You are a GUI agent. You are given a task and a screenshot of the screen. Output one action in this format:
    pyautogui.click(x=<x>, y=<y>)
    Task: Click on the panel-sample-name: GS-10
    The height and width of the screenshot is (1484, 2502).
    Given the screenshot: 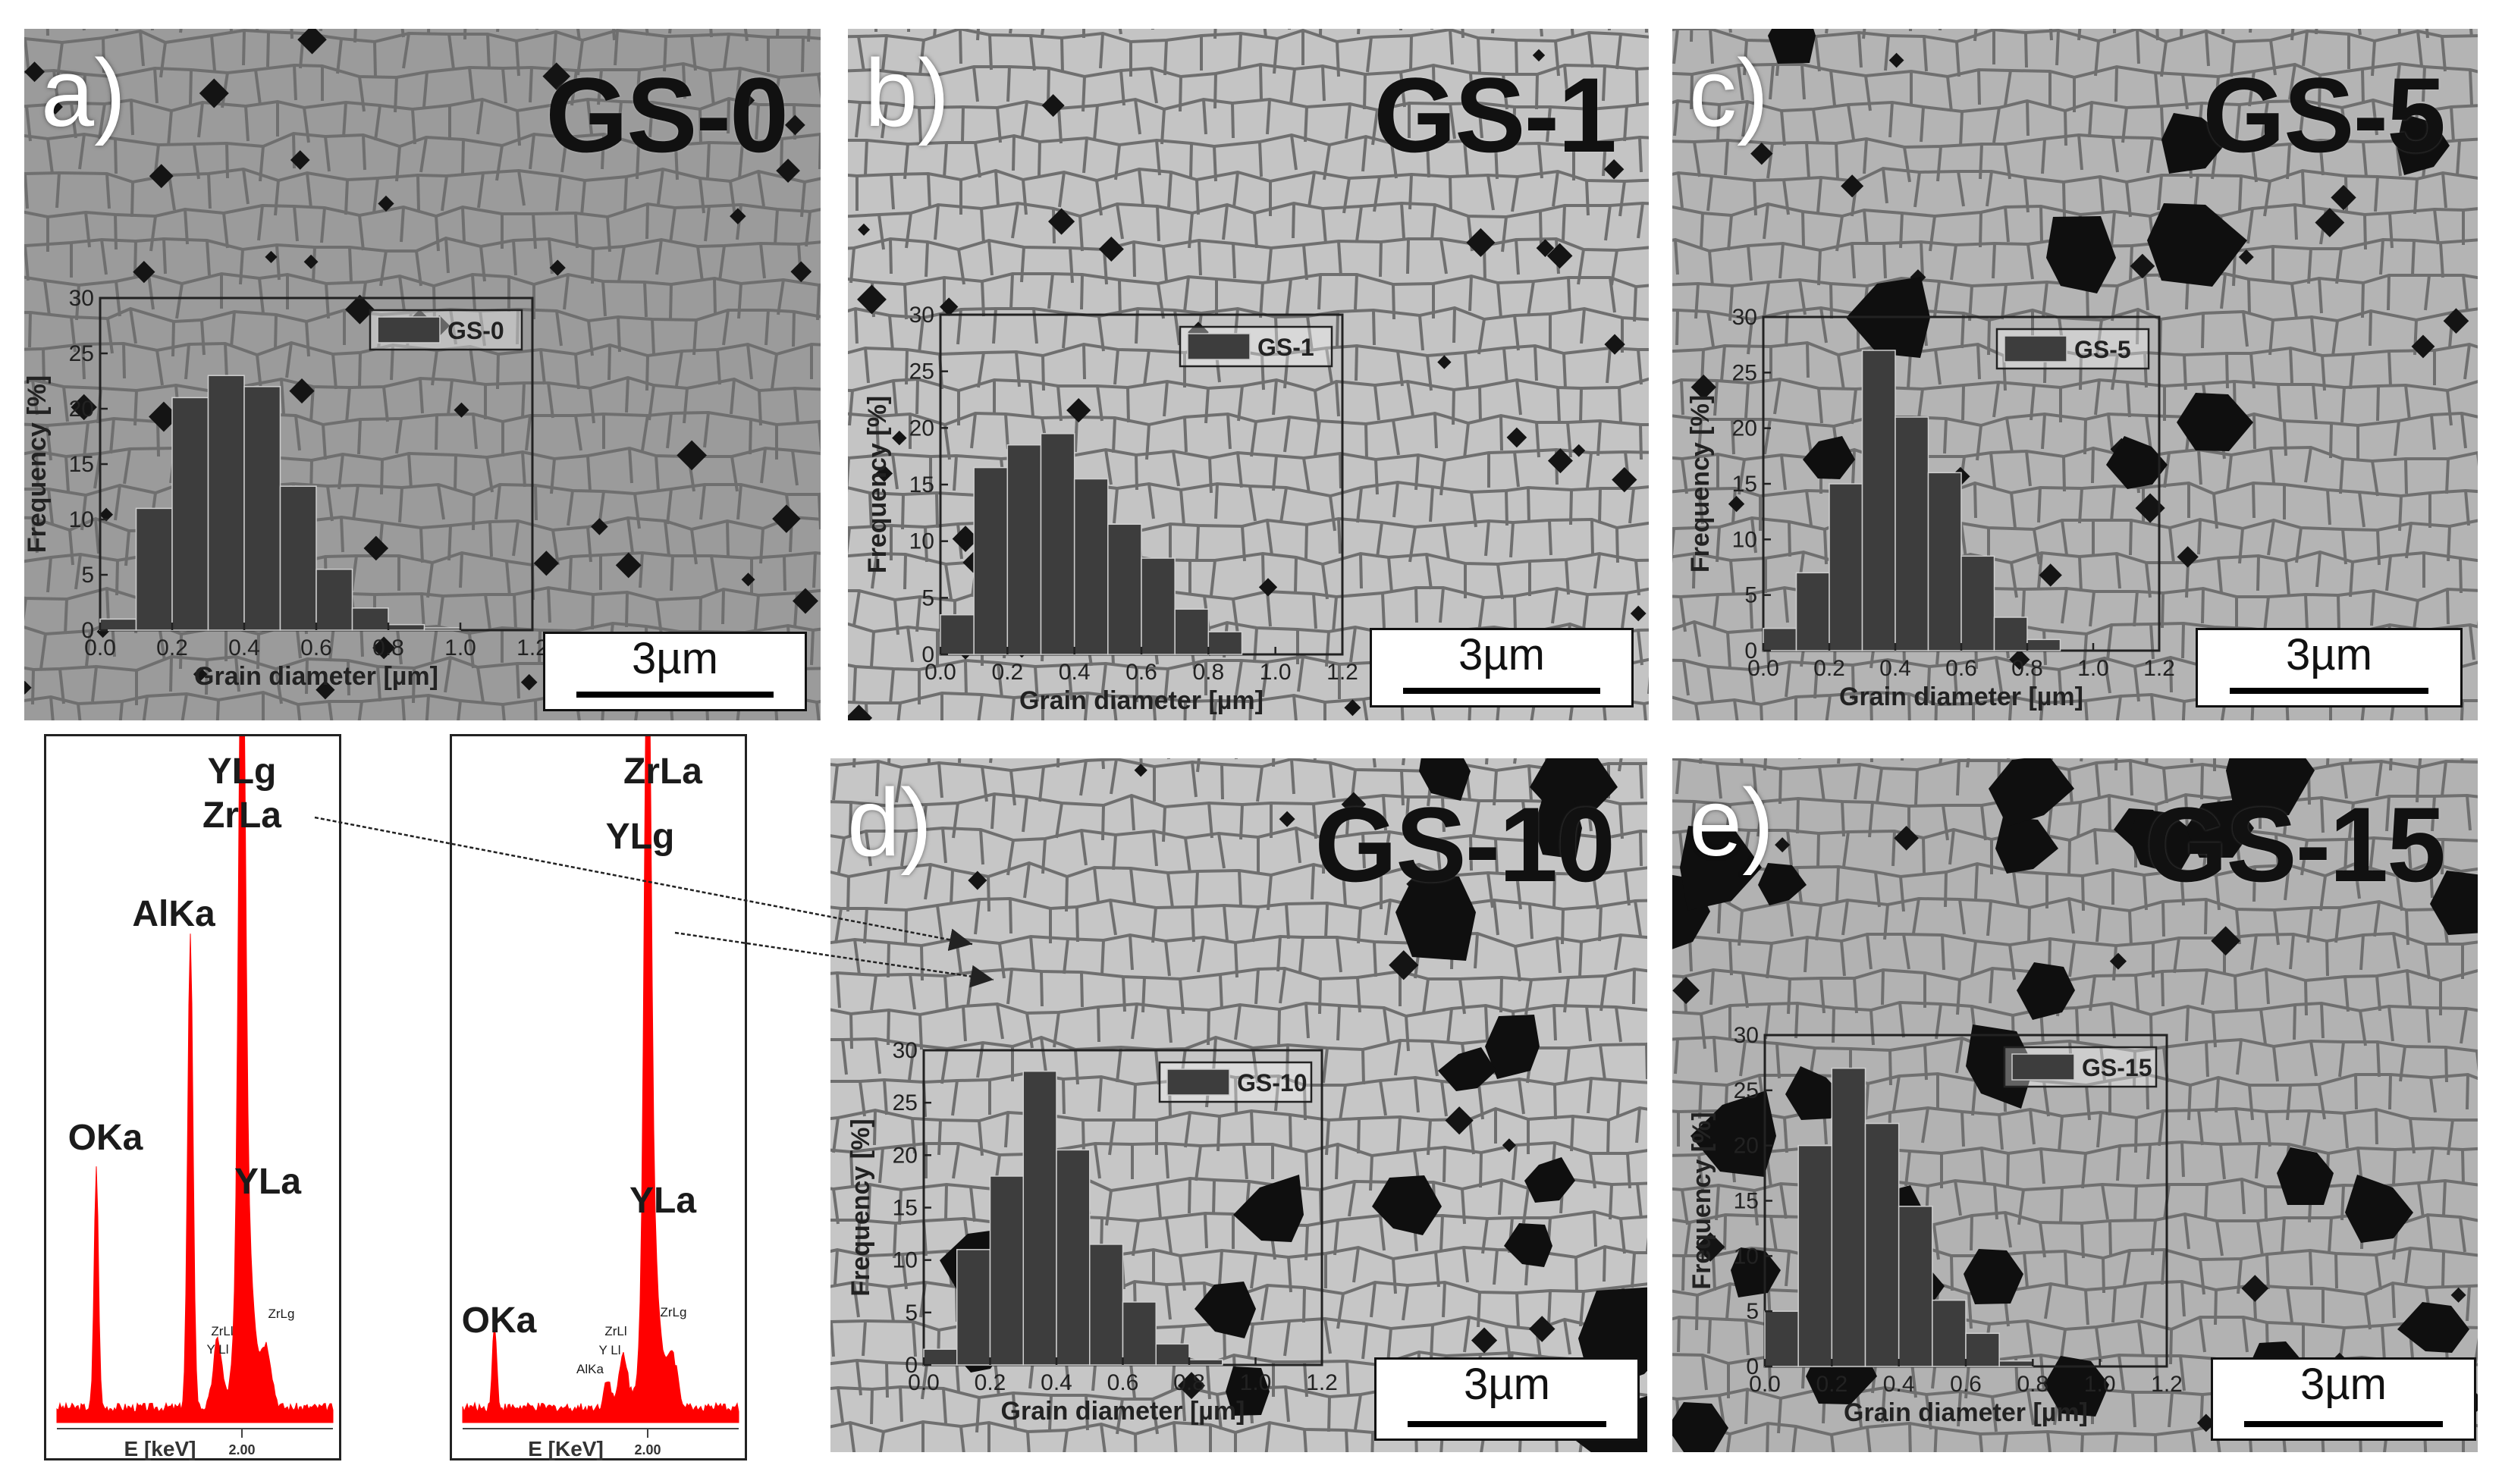 What is the action you would take?
    pyautogui.click(x=1465, y=844)
    